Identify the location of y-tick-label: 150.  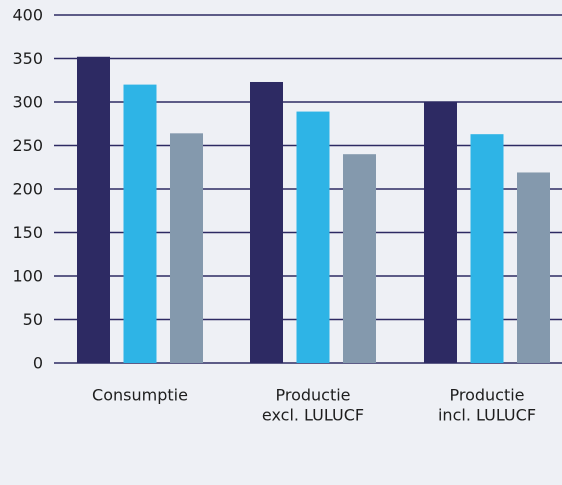
(27, 232).